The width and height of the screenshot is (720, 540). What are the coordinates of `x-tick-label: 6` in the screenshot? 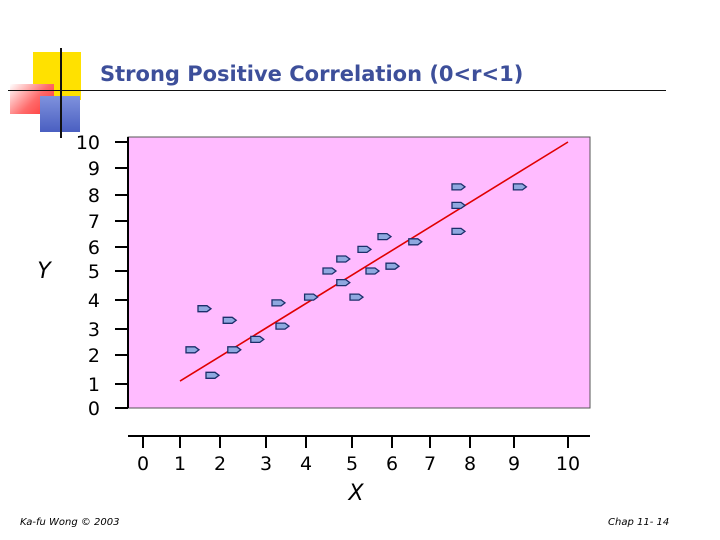 It's located at (392, 464).